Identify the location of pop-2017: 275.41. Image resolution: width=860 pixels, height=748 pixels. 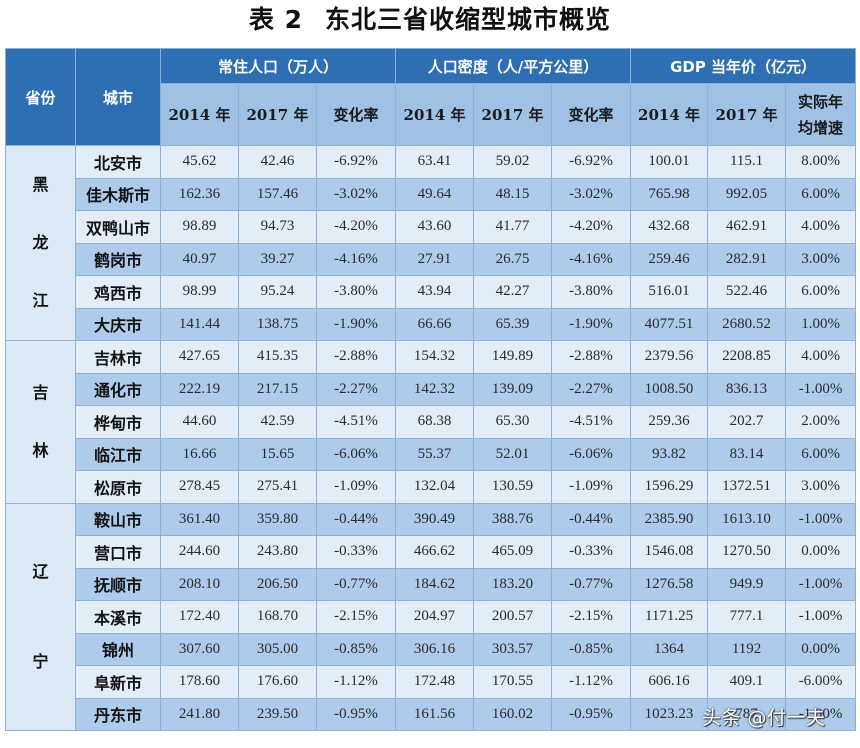
(277, 487).